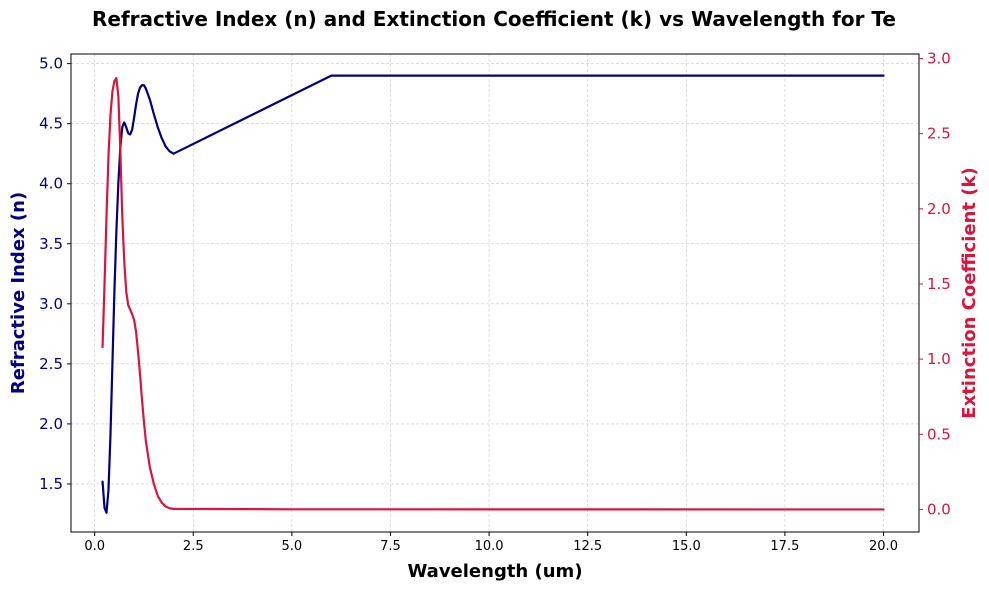 This screenshot has height=590, width=989. What do you see at coordinates (51, 304) in the screenshot?
I see `left-y-tick-label: 3.0` at bounding box center [51, 304].